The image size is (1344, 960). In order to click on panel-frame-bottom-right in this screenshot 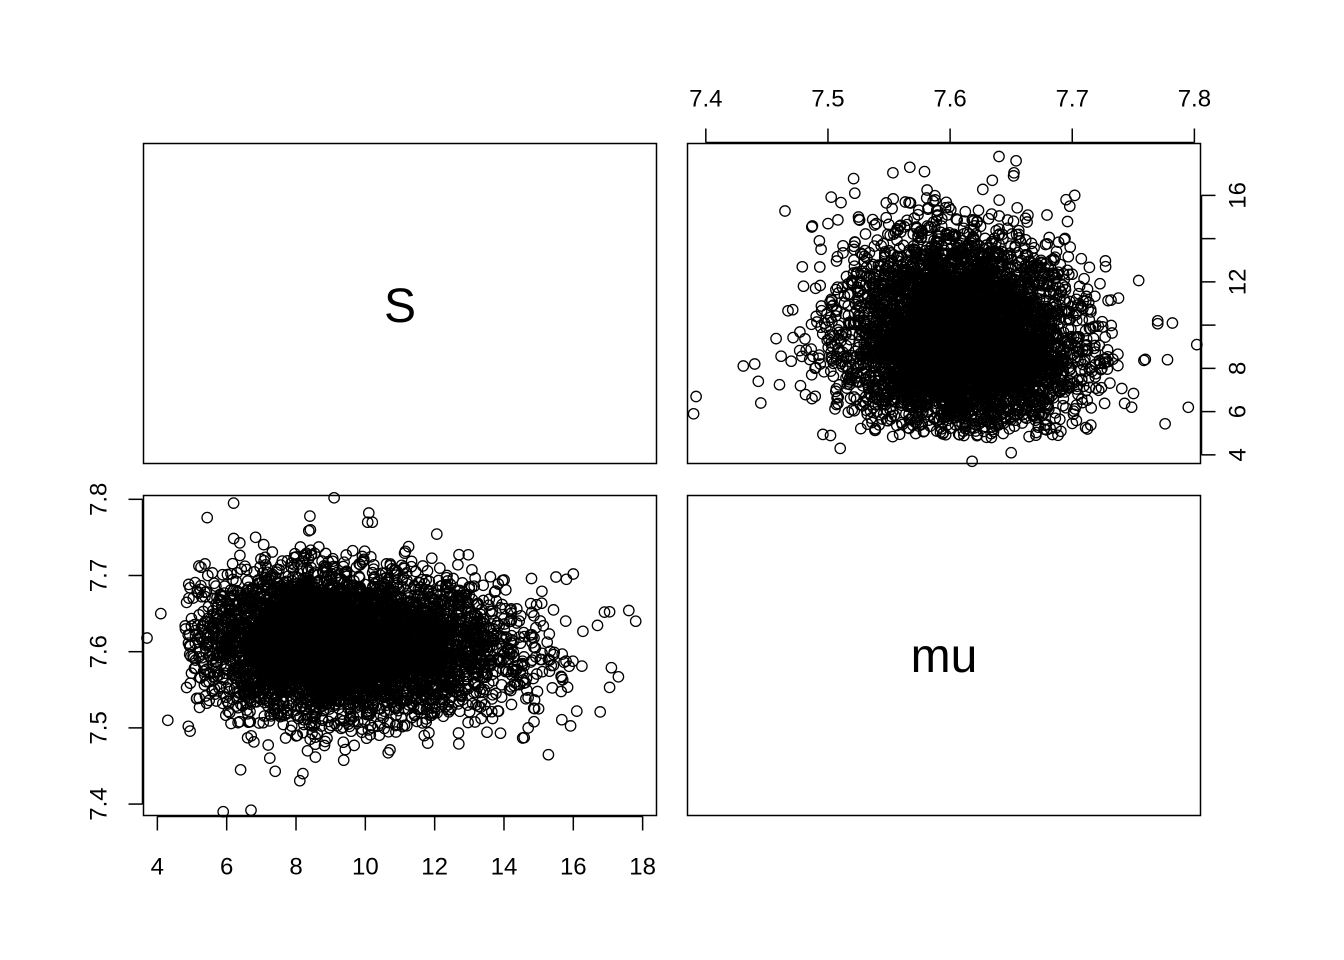, I will do `click(944, 655)`.